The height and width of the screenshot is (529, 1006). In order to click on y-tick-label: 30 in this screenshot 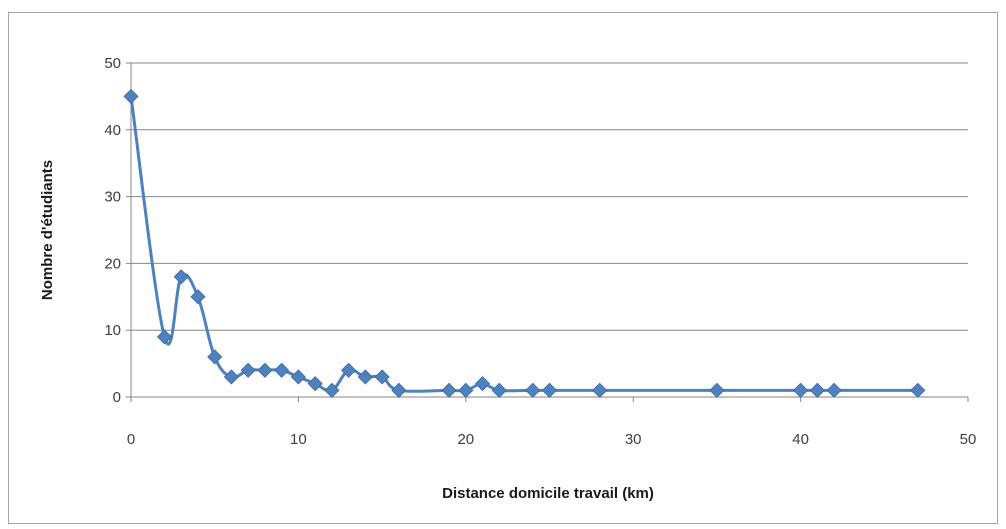, I will do `click(112, 197)`.